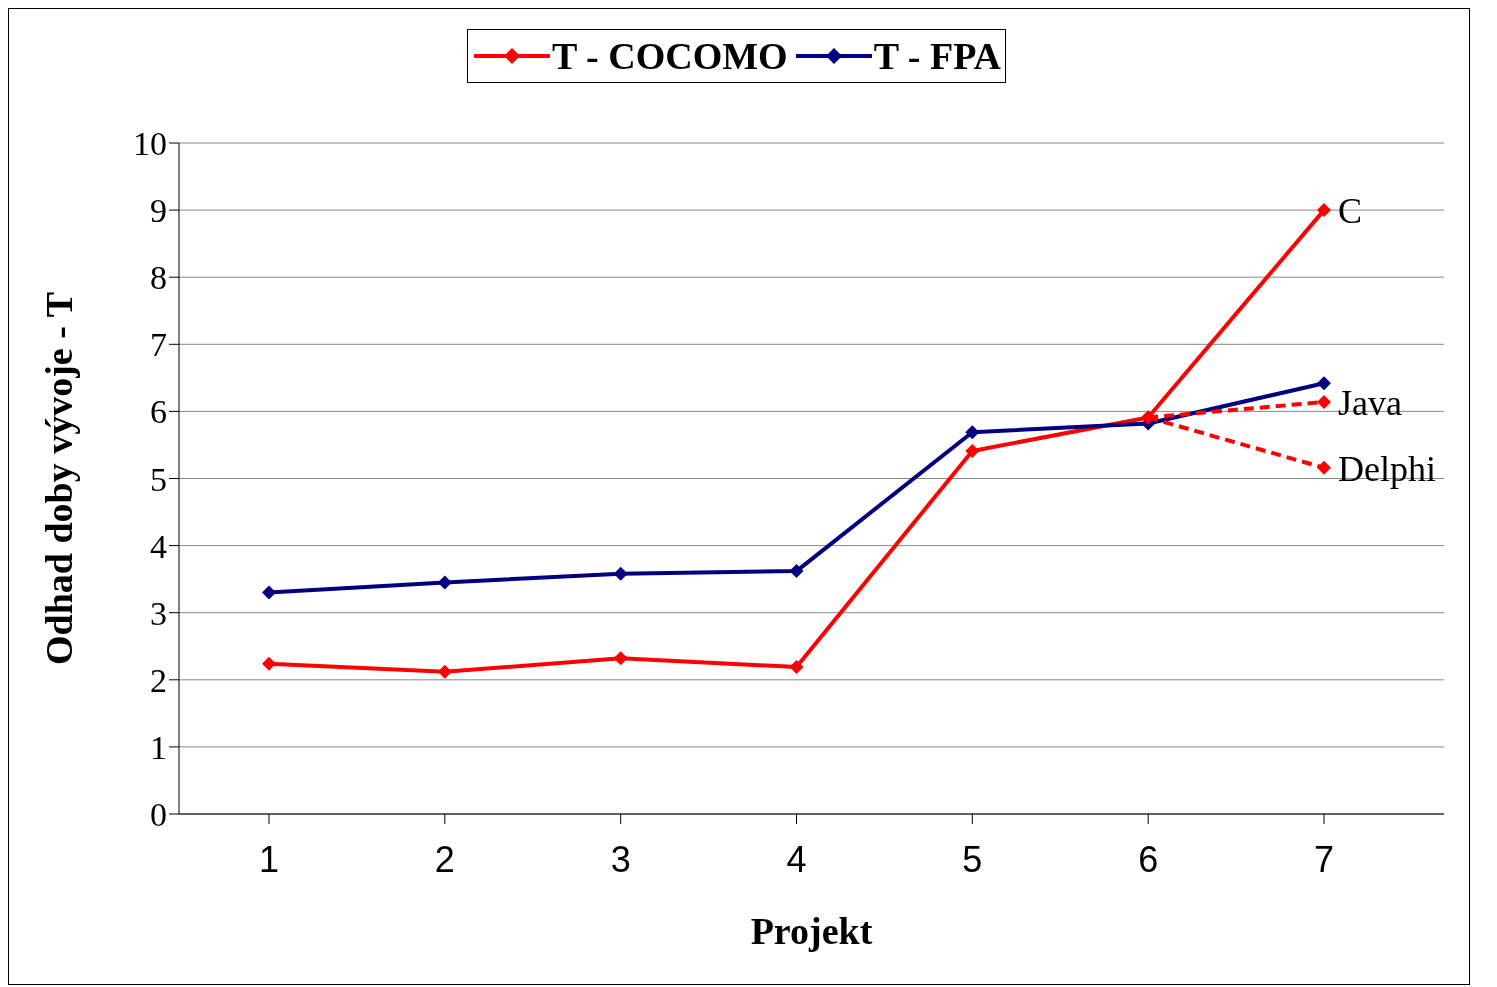 This screenshot has height=987, width=1497. I want to click on annotation: C, so click(1350, 210).